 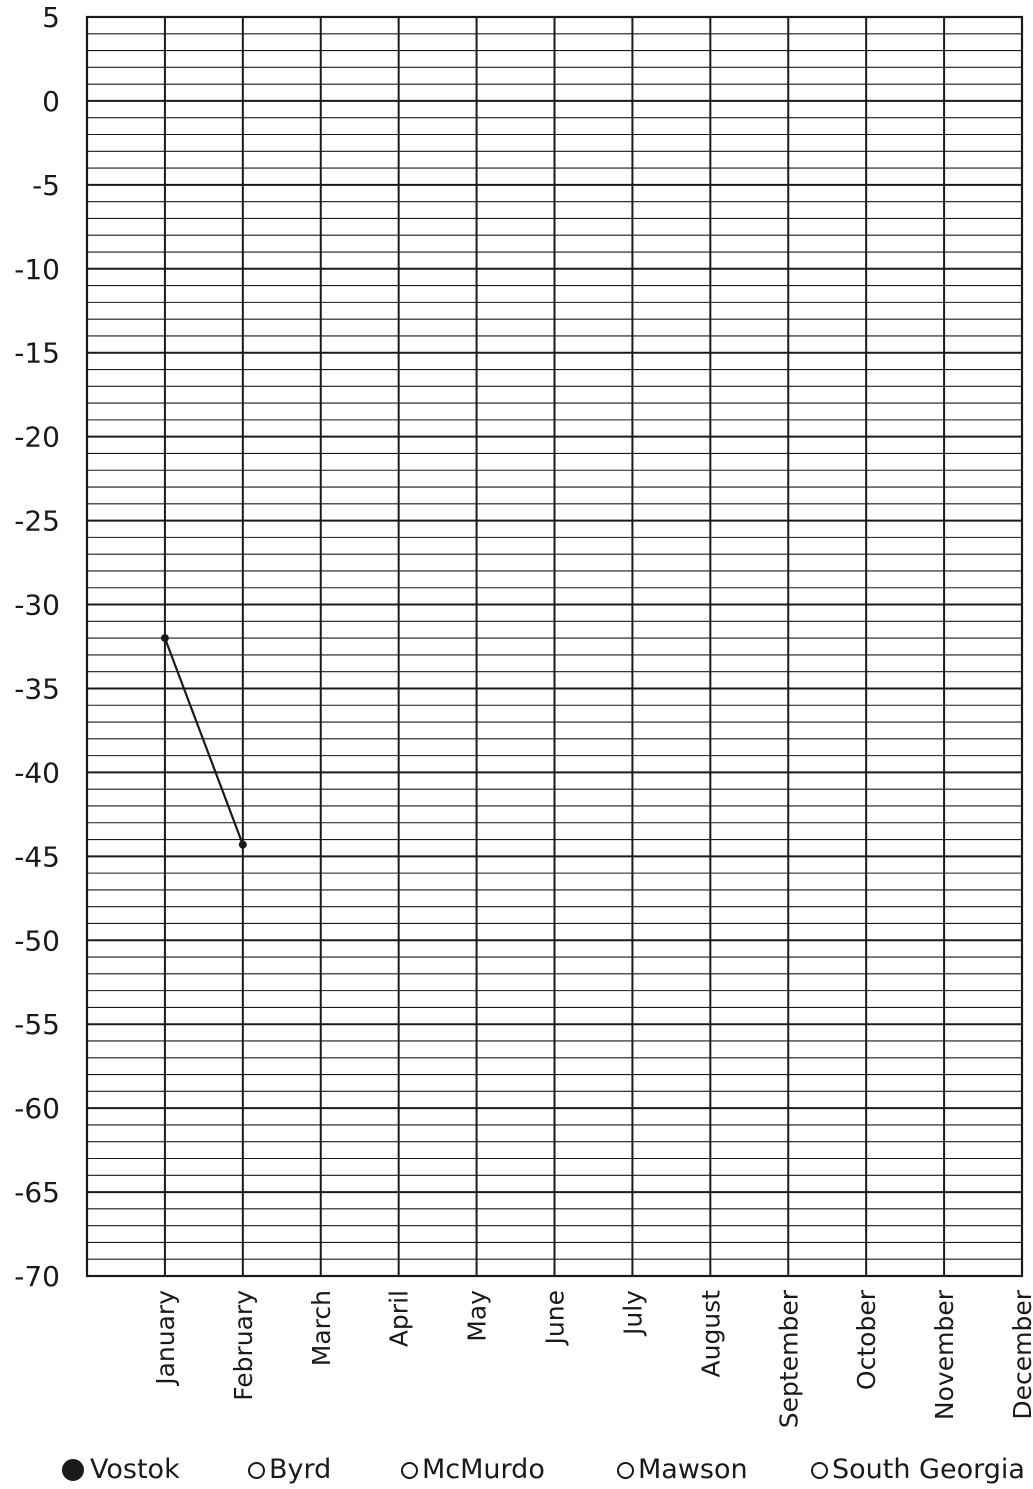 I want to click on x-tick-label-october: October, so click(x=866, y=1339).